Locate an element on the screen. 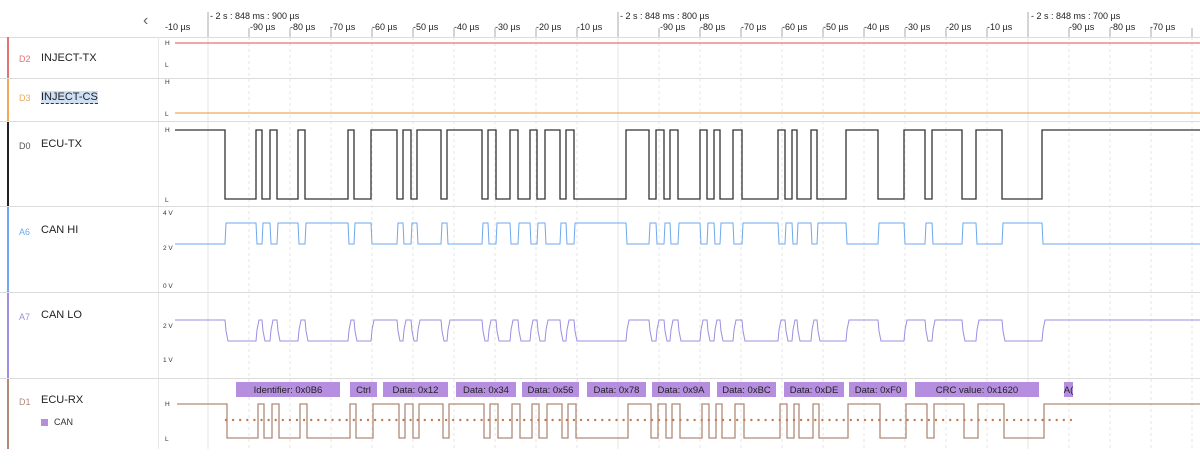  tick-label: -60 µs is located at coordinates (385, 27).